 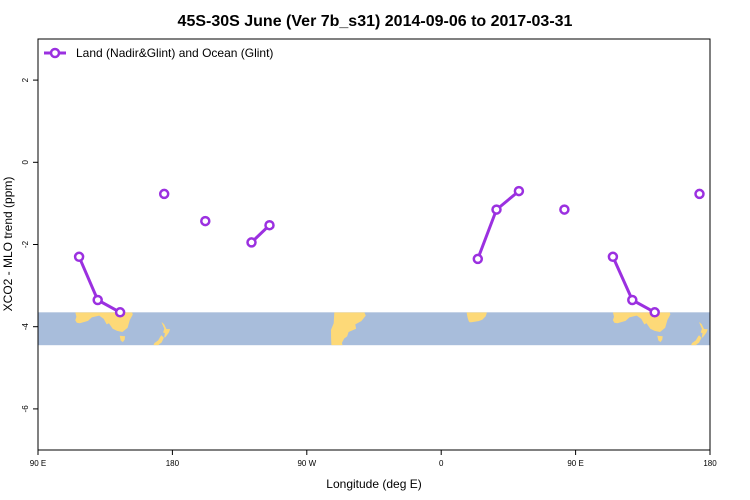 What do you see at coordinates (476, 317) in the screenshot?
I see `africa-land` at bounding box center [476, 317].